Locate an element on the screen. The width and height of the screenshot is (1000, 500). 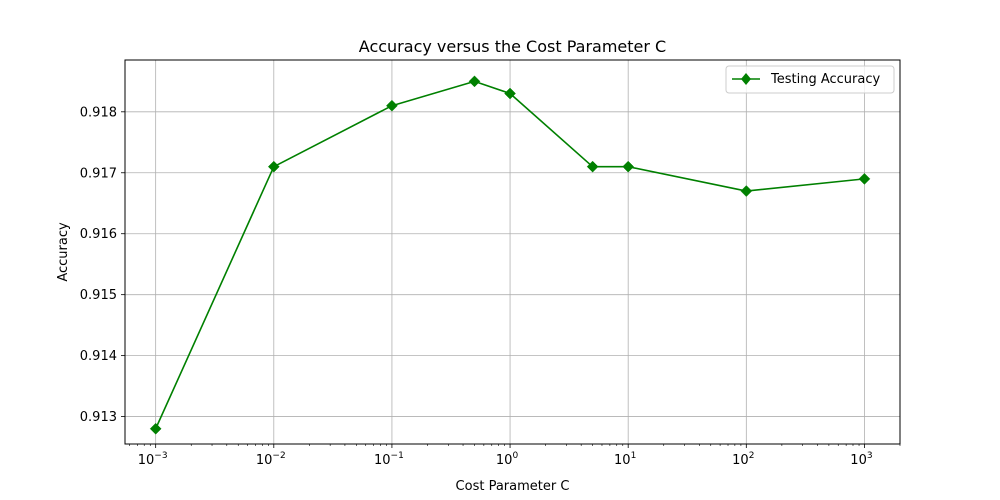
y-tick-label: 0.916 is located at coordinates (98, 234).